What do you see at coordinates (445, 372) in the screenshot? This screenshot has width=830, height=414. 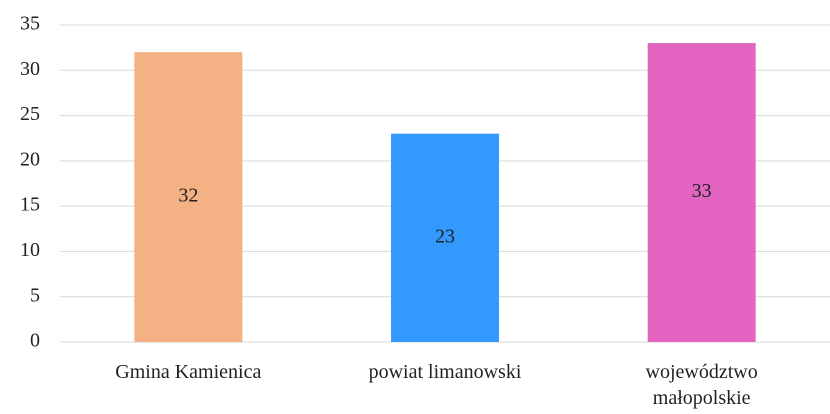 I see `x-tick-label: powiat limanowski` at bounding box center [445, 372].